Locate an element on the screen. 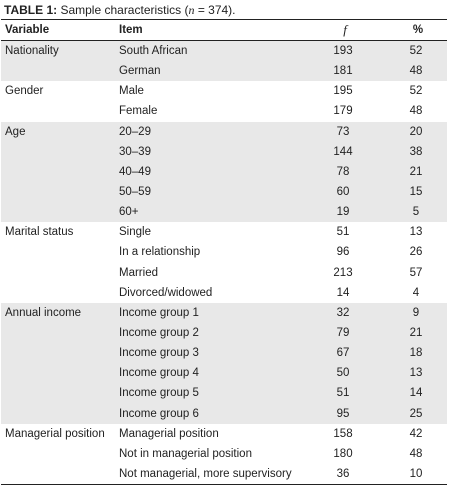 Image resolution: width=449 pixels, height=487 pixels. header-variable: Variable is located at coordinates (58, 30).